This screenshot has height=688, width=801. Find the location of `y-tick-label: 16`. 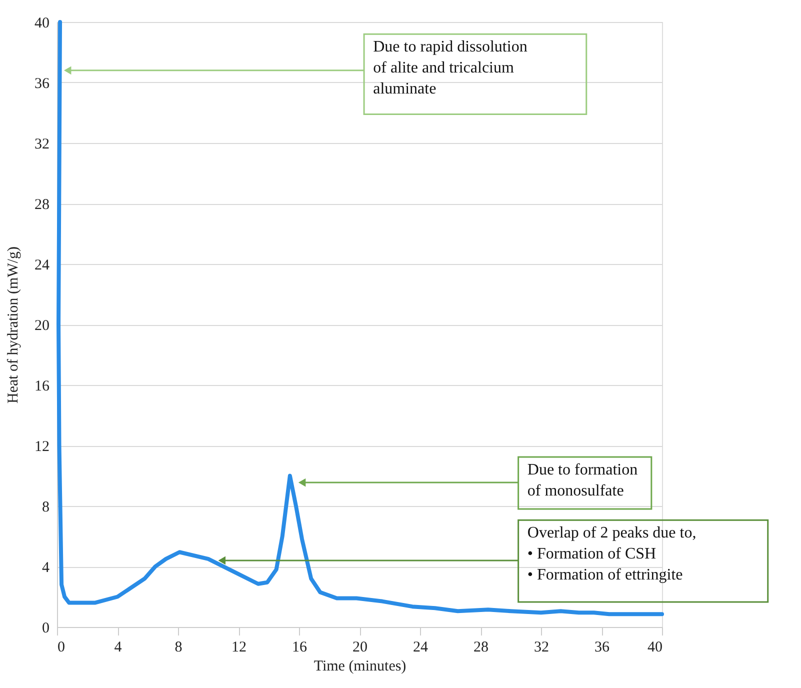

y-tick-label: 16 is located at coordinates (42, 386).